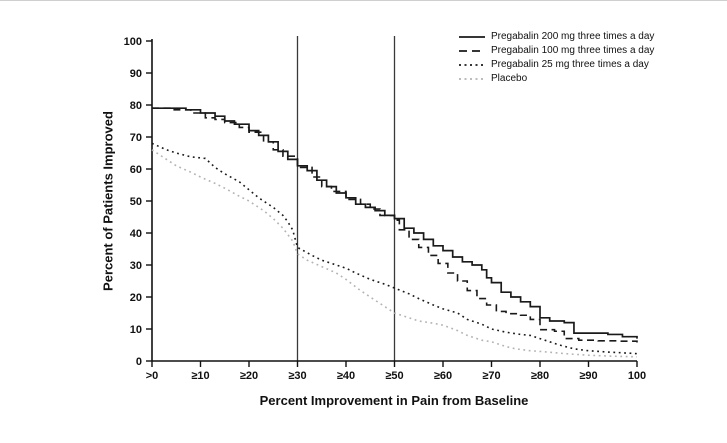 This screenshot has height=443, width=727. I want to click on y-tick-label: 50, so click(136, 202).